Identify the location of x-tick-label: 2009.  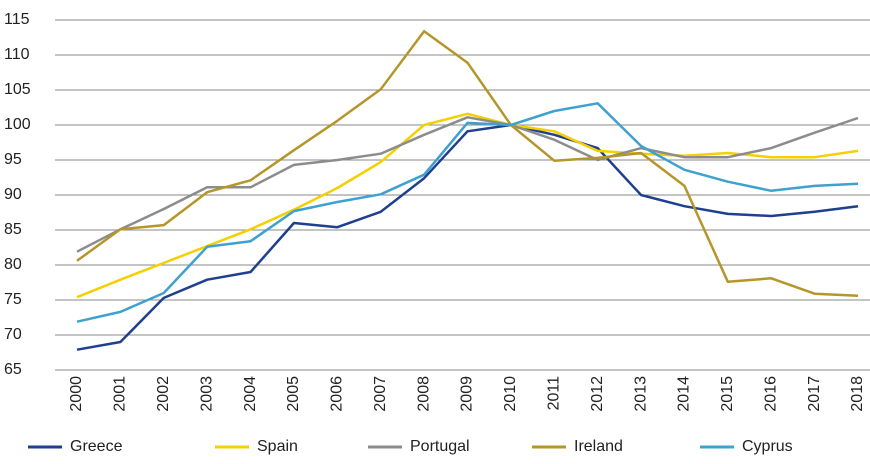
(467, 394).